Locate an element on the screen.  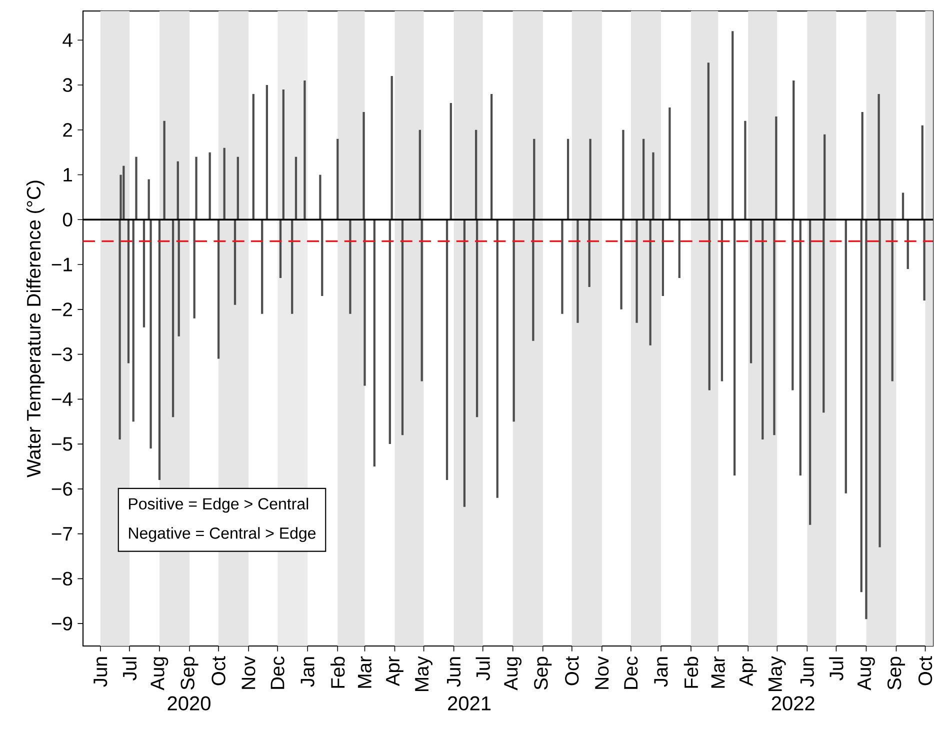
y-axis-title: Water Temperature Difference (°C) is located at coordinates (35, 329).